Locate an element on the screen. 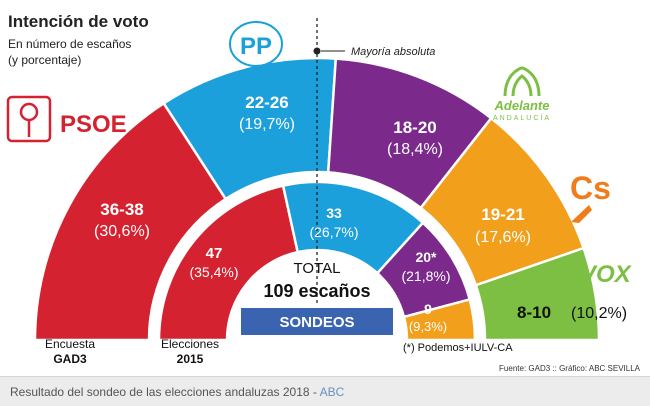 Image resolution: width=650 pixels, height=406 pixels. outer-ring-label-1: Encuesta is located at coordinates (70, 344).